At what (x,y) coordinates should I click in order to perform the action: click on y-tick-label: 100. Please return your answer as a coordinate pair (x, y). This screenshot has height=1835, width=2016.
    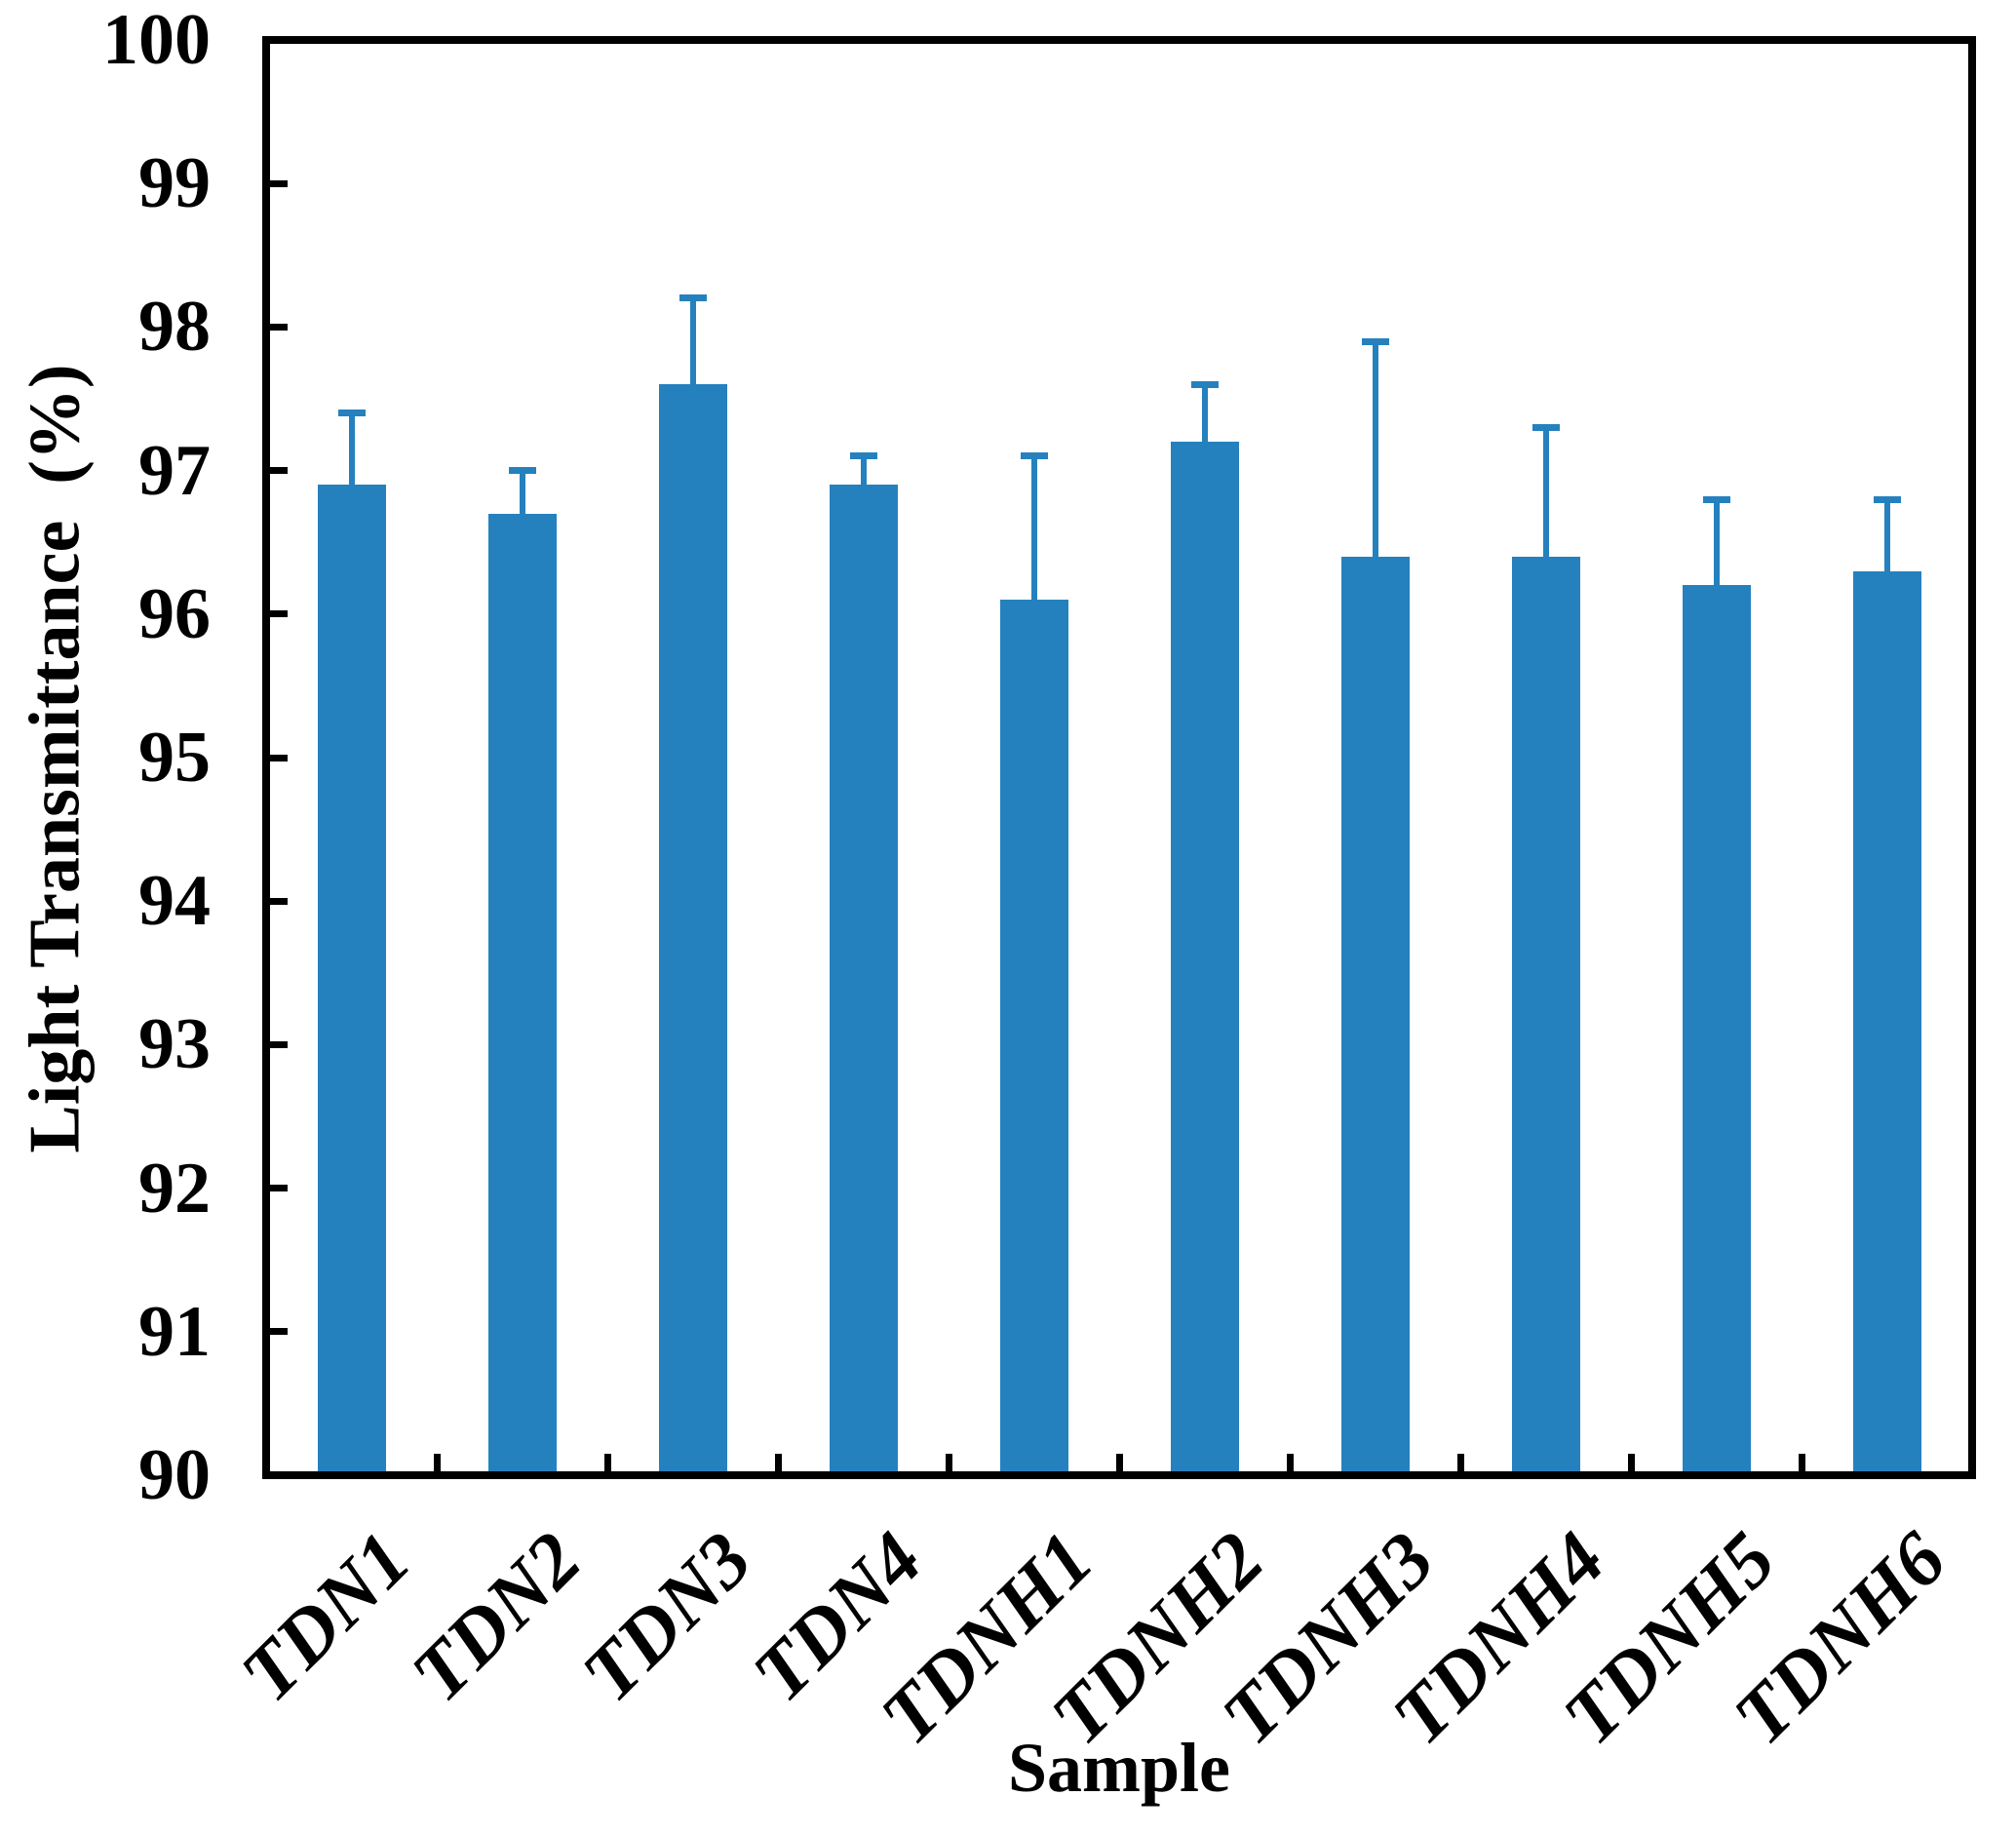
    Looking at the image, I should click on (156, 40).